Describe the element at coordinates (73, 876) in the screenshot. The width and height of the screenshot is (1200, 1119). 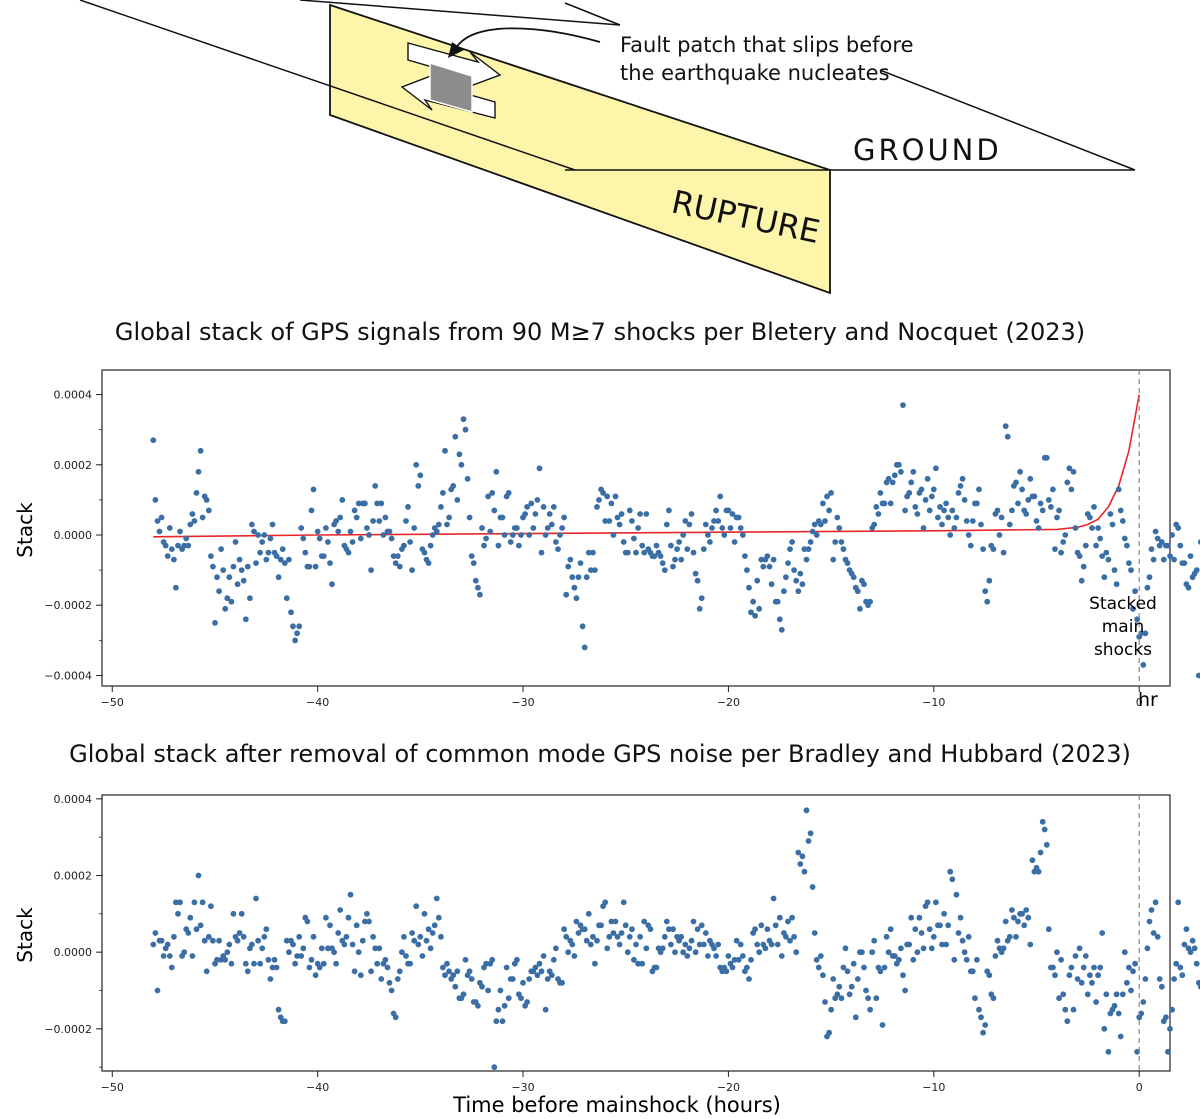
I see `chart2-y-tick-label: 0.0002` at that location.